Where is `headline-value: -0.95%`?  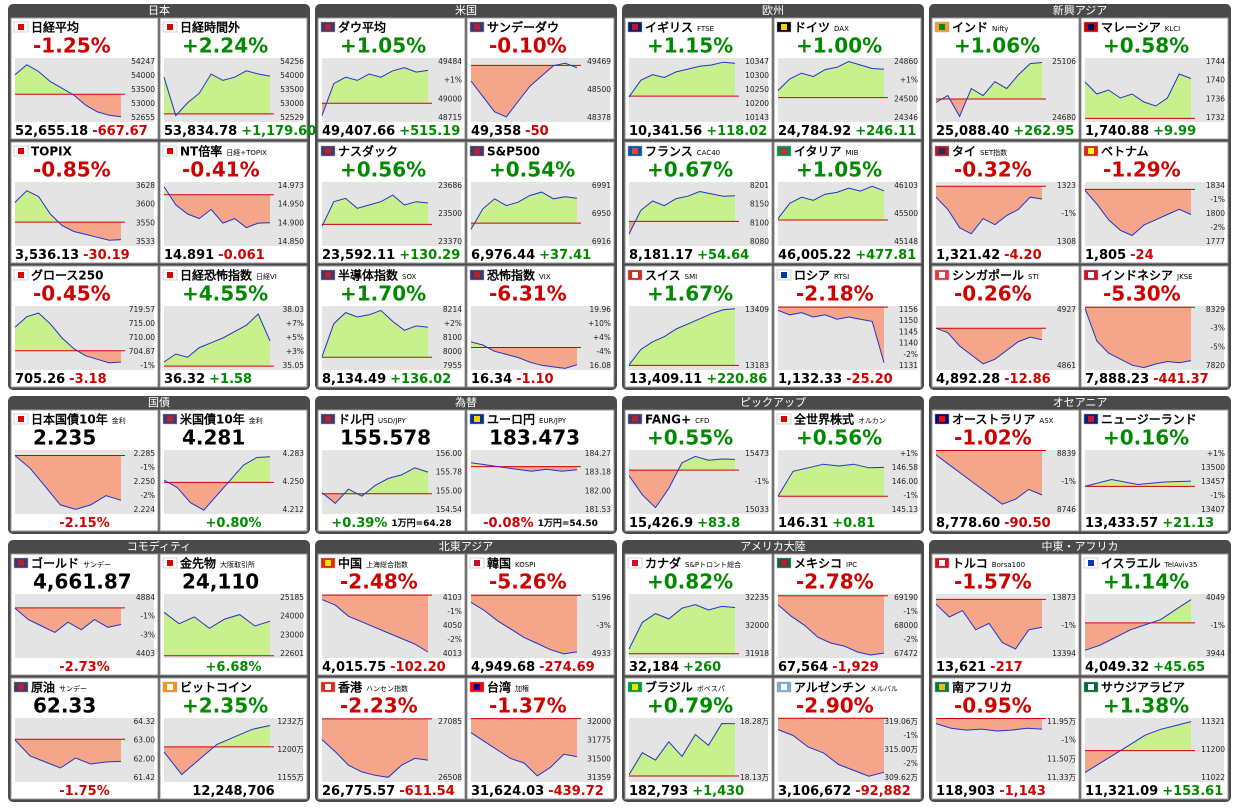 headline-value: -0.95% is located at coordinates (993, 706).